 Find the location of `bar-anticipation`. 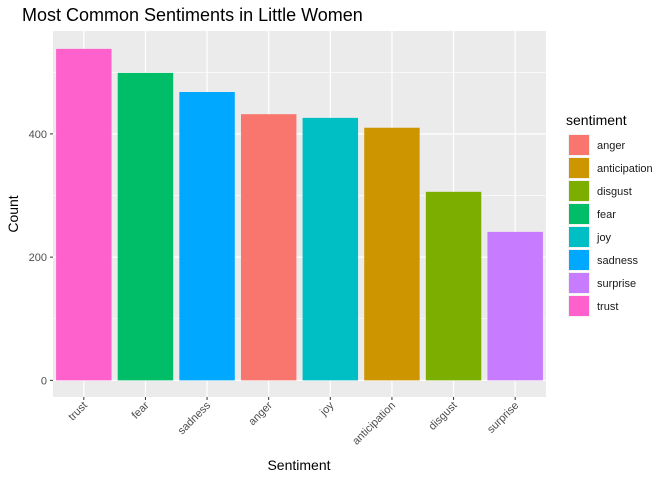

bar-anticipation is located at coordinates (392, 254).